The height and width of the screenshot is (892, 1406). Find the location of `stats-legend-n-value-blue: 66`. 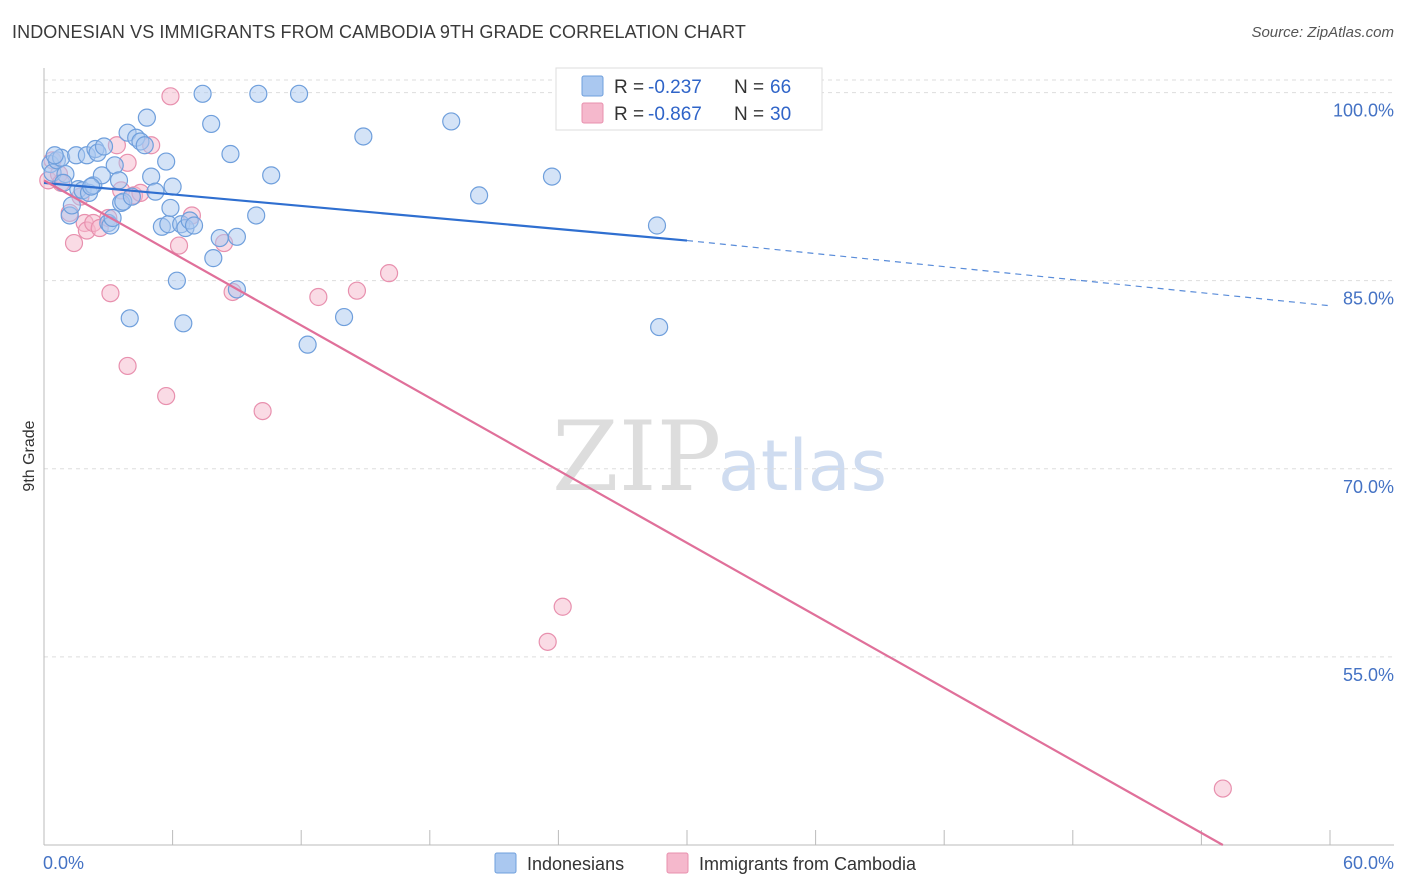

stats-legend-n-value-blue: 66 is located at coordinates (780, 87).